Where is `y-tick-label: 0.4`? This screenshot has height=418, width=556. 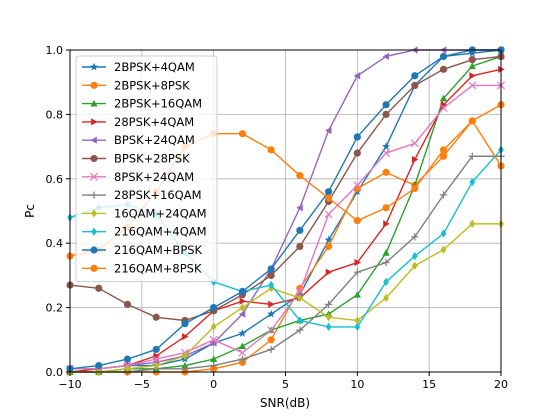
y-tick-label: 0.4 is located at coordinates (55, 243).